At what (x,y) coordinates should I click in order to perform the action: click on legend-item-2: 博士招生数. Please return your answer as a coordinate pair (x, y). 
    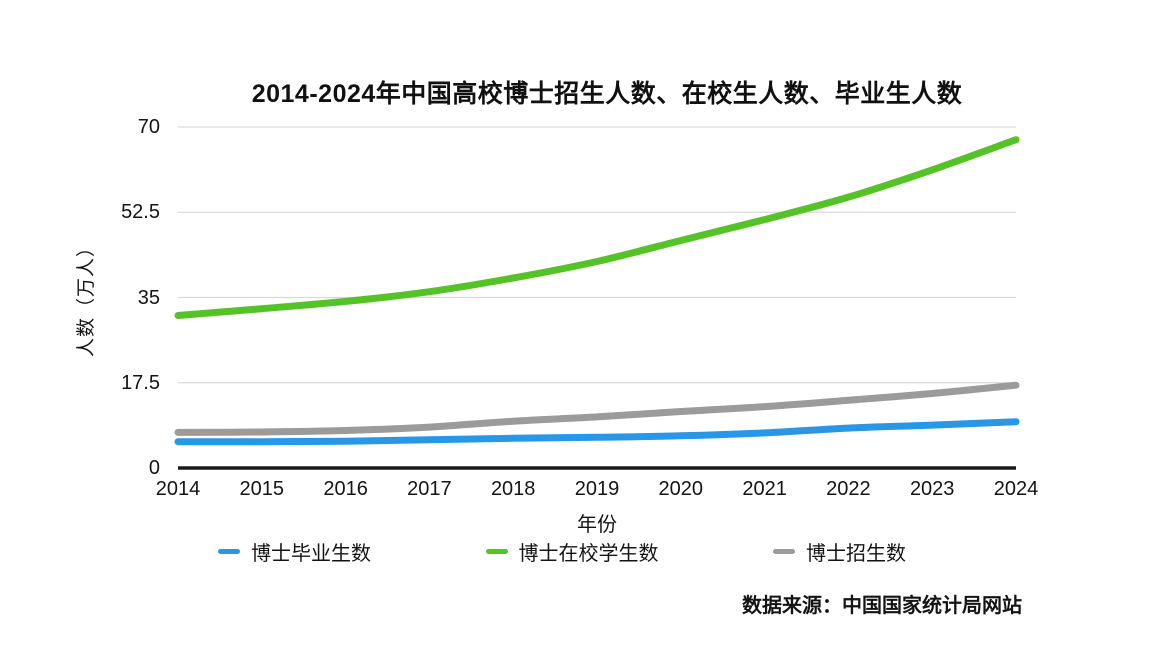
    Looking at the image, I should click on (839, 551).